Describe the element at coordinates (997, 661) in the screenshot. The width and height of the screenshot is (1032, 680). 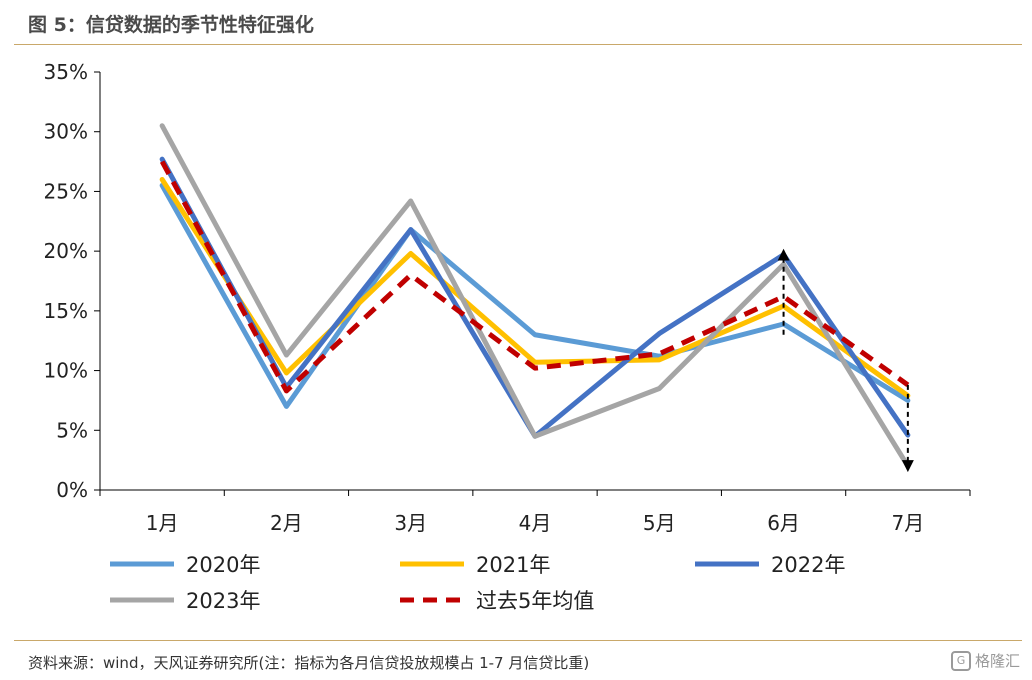
I see `logo-text: 格隆汇` at that location.